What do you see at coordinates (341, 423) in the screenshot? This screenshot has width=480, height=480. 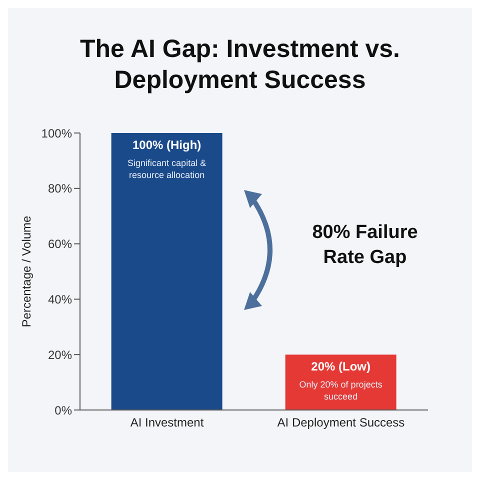 I see `x-tick-label: AI Deployment Success` at bounding box center [341, 423].